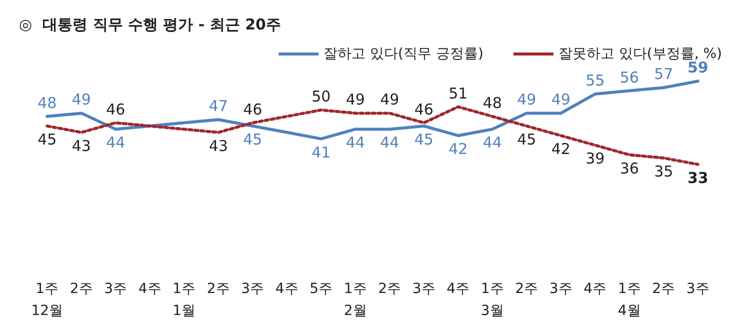  What do you see at coordinates (629, 168) in the screenshot?
I see `data-label: 36` at bounding box center [629, 168].